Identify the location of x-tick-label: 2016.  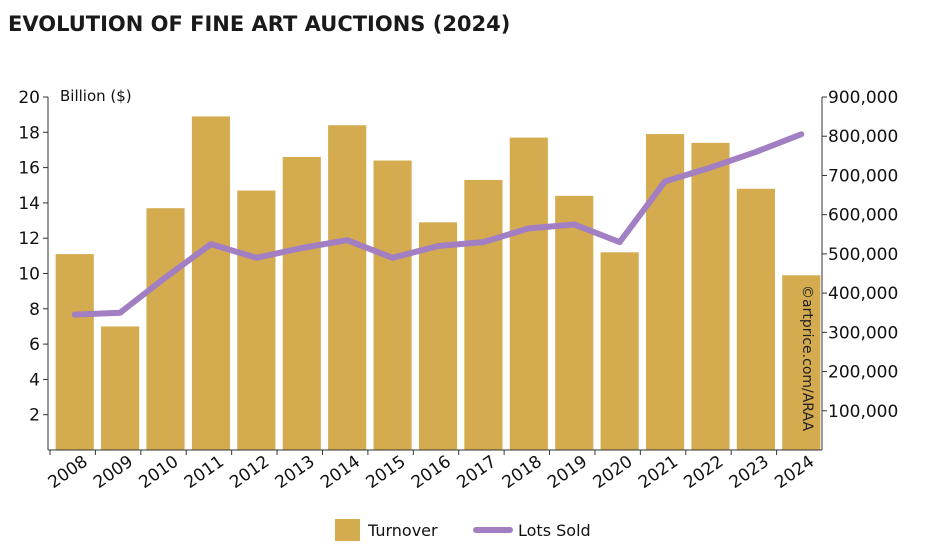
(431, 472).